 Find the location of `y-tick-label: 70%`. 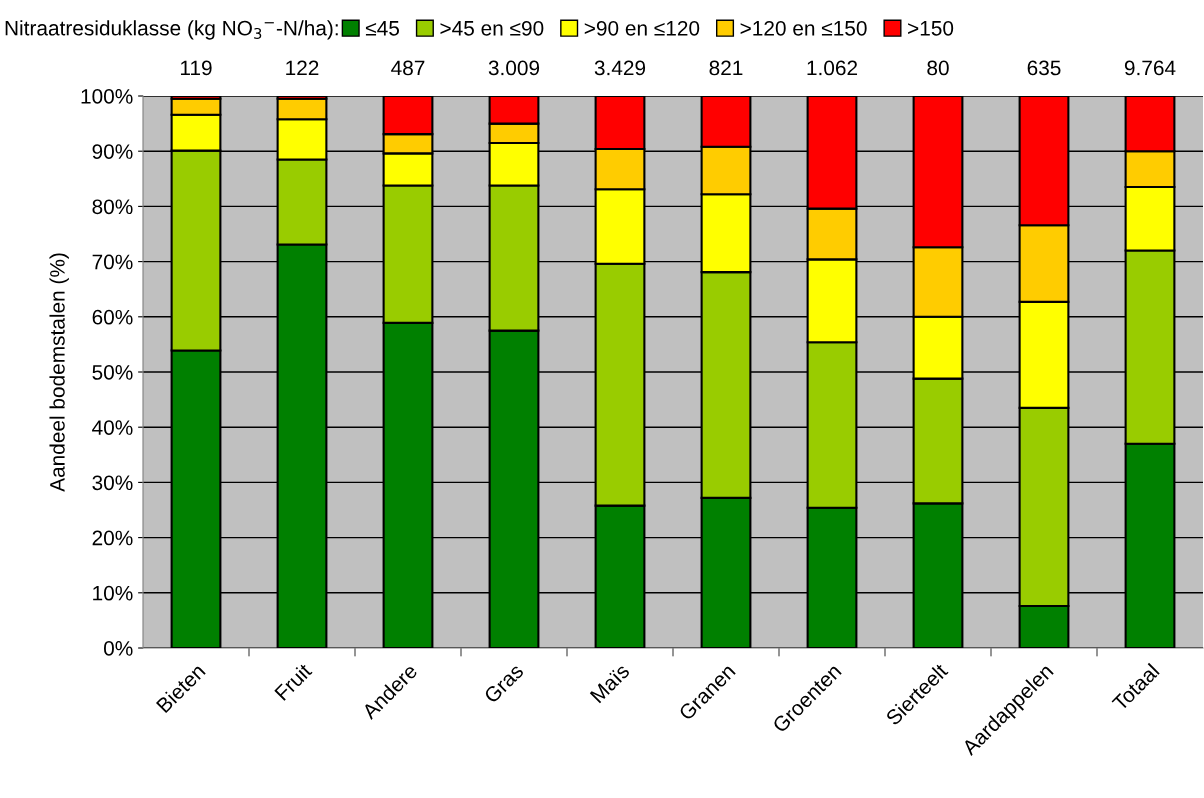

y-tick-label: 70% is located at coordinates (112, 262).